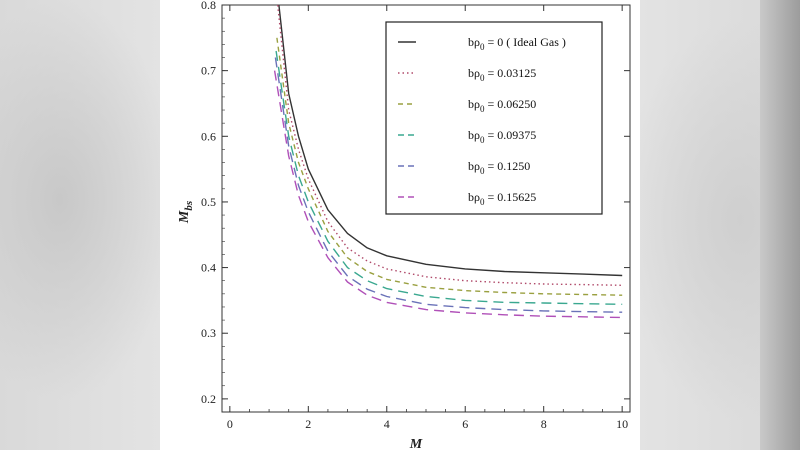 Image resolution: width=800 pixels, height=450 pixels. Describe the element at coordinates (780, 225) in the screenshot. I see `right-edge-strip` at that location.